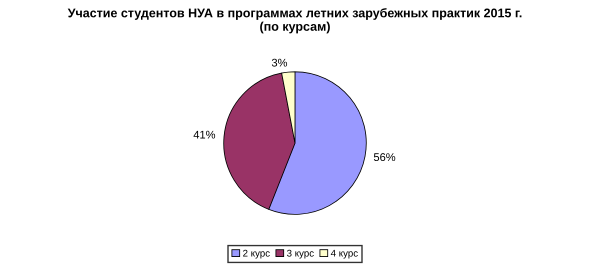 This screenshot has height=270, width=590. I want to click on data-label: 41%, so click(205, 134).